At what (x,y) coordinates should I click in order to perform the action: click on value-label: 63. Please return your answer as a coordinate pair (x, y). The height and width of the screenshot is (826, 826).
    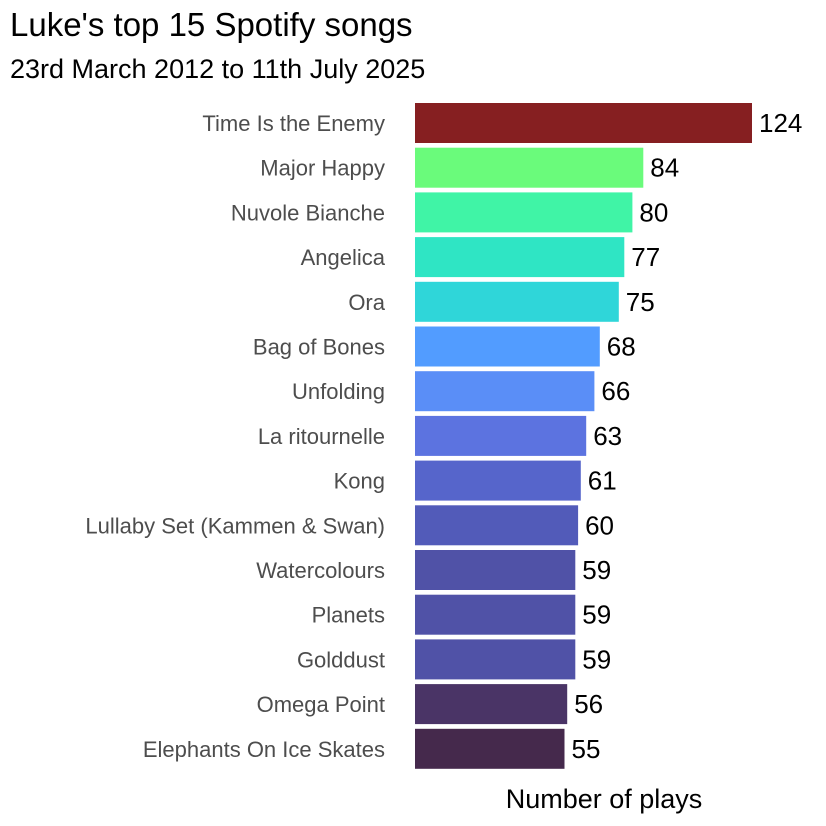
    Looking at the image, I should click on (607, 436).